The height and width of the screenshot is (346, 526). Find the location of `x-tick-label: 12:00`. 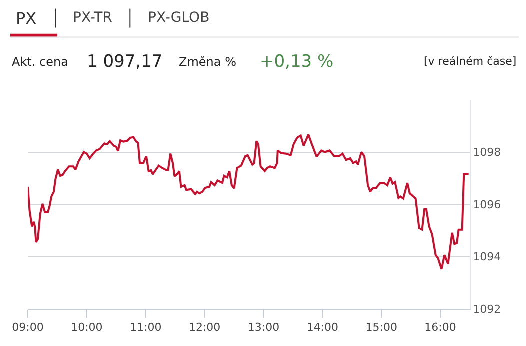

x-tick-label: 12:00 is located at coordinates (204, 327).